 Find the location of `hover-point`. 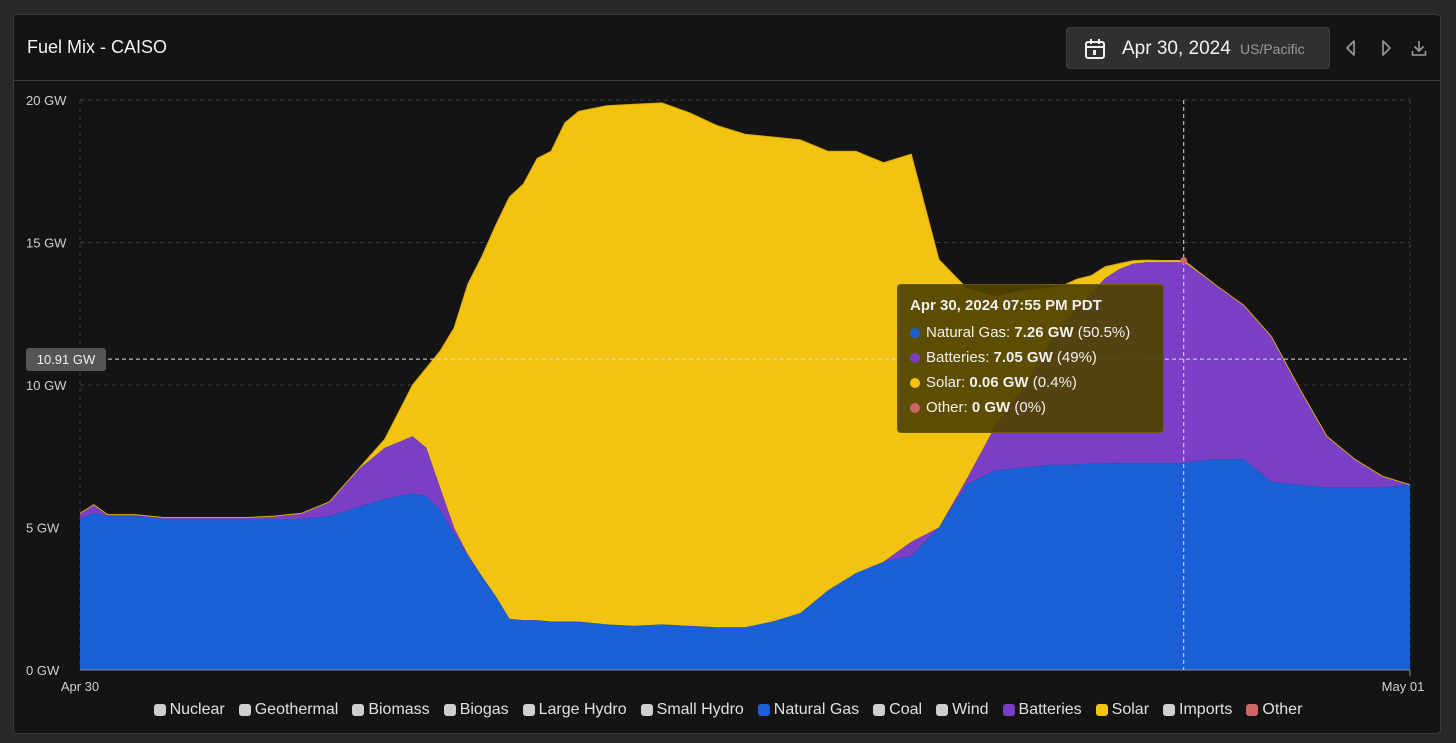

hover-point is located at coordinates (1184, 260).